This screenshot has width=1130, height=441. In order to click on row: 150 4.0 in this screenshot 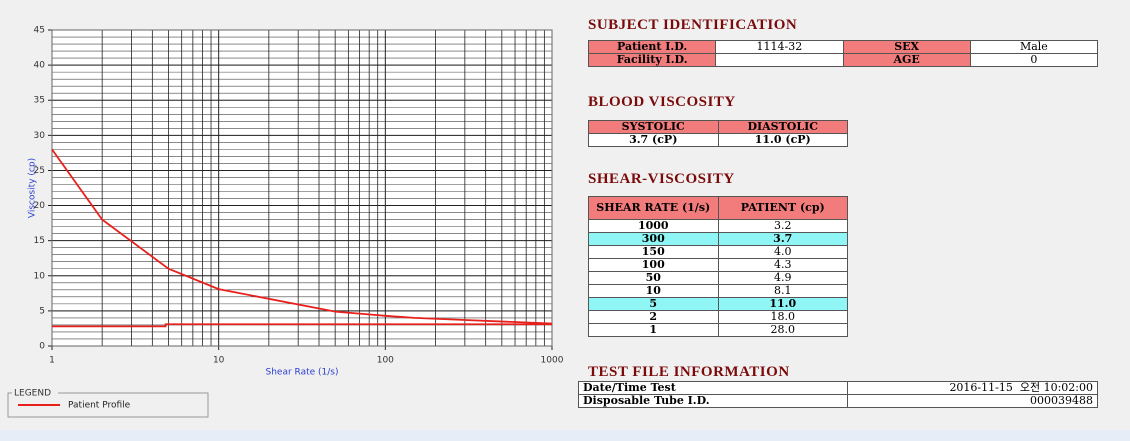, I will do `click(718, 252)`.